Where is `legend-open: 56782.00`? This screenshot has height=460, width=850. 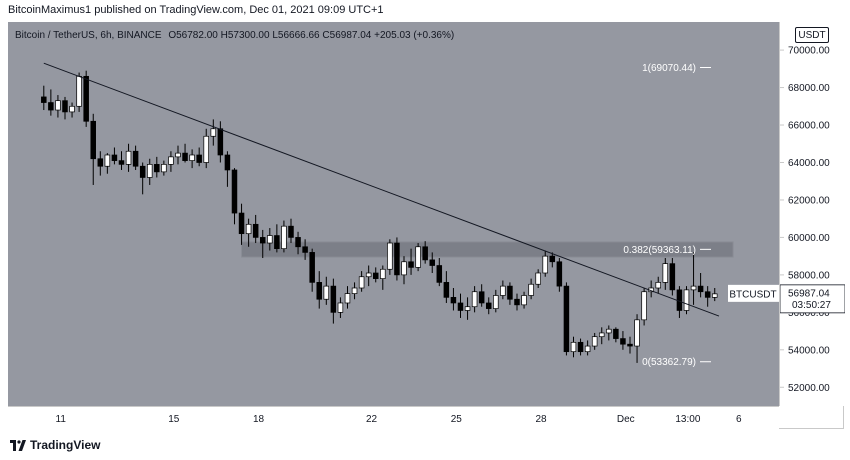 legend-open: 56782.00 is located at coordinates (197, 35).